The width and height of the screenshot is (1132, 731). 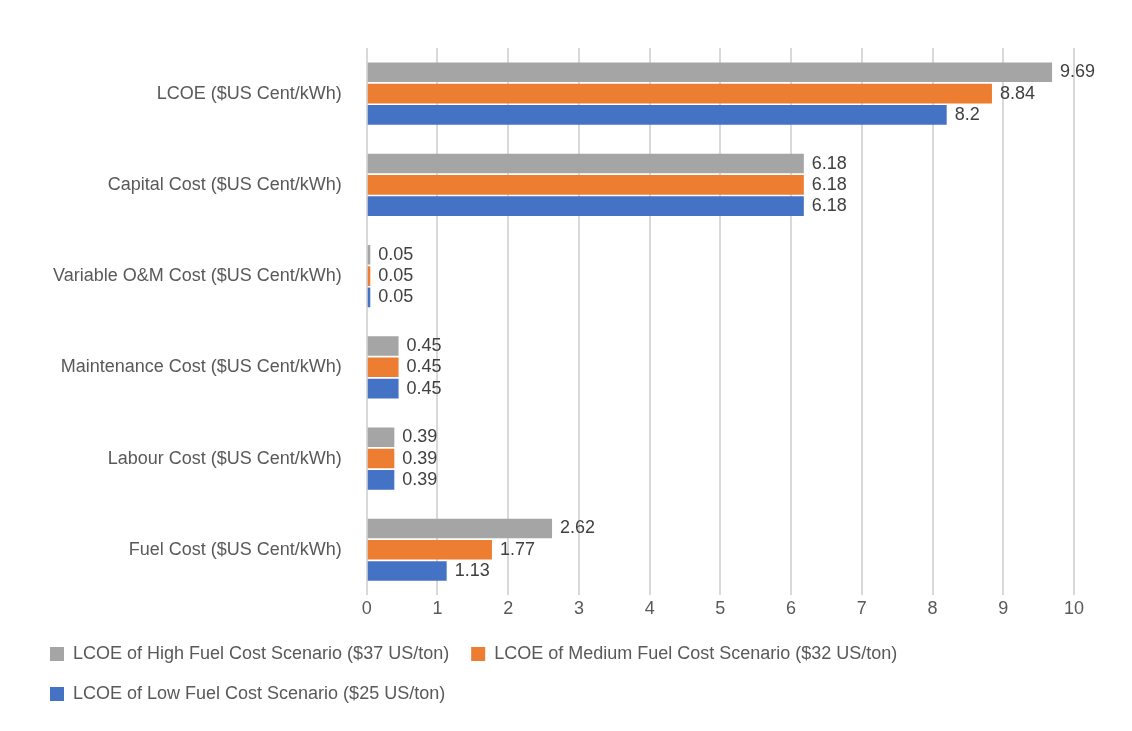 I want to click on x-tick-label: 5, so click(x=720, y=608).